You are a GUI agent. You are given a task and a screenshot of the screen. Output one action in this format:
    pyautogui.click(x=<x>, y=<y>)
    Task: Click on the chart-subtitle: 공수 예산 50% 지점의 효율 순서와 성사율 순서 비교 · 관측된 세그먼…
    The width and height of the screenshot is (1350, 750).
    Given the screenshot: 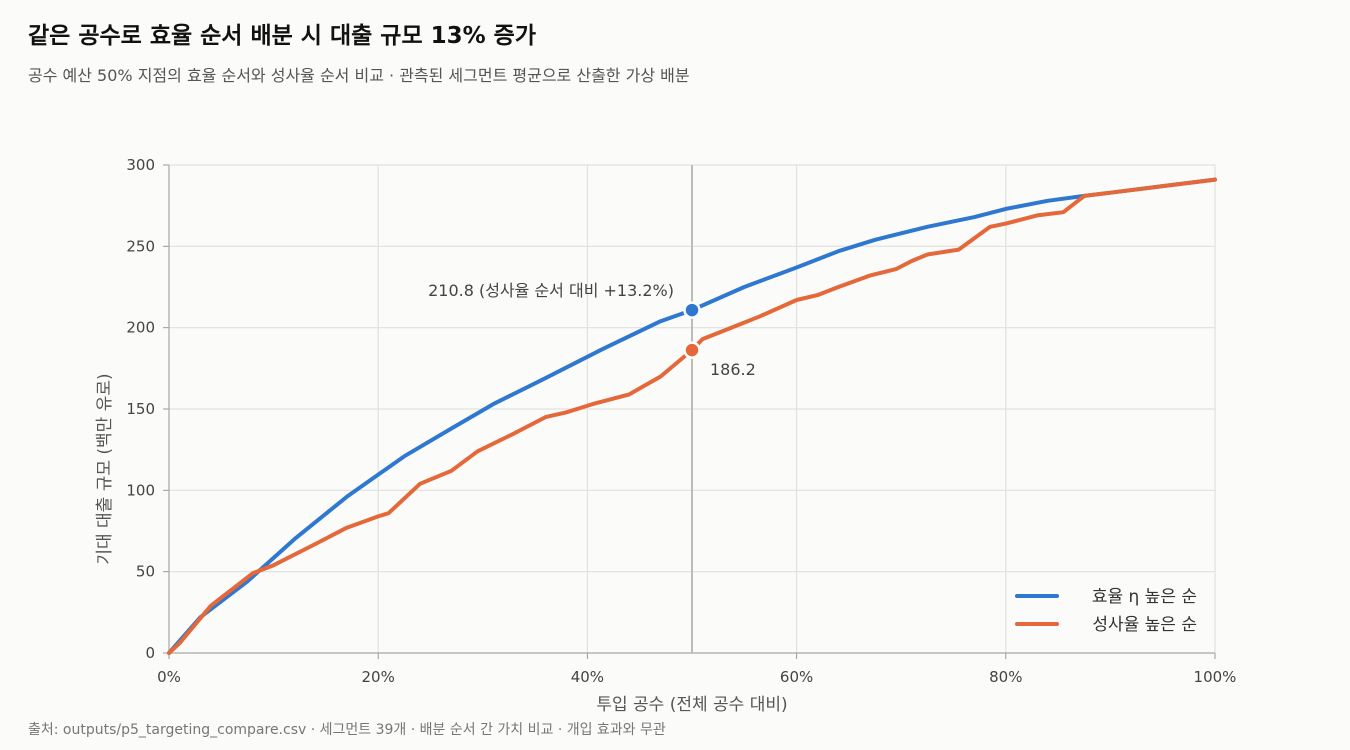 What is the action you would take?
    pyautogui.click(x=359, y=75)
    